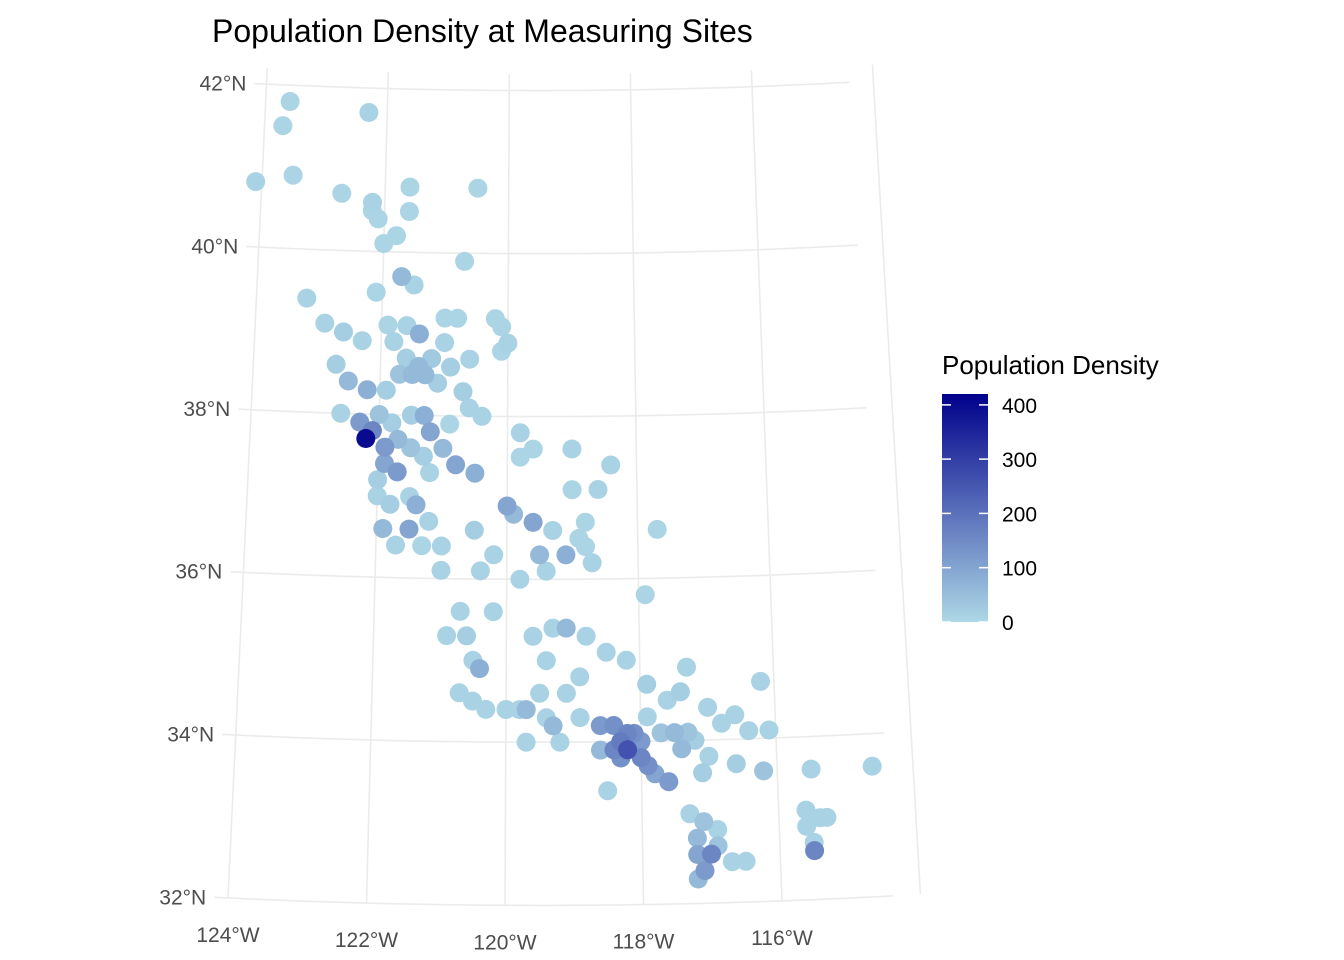 This screenshot has width=1344, height=960. I want to click on legend-tick-label: 200, so click(1019, 514).